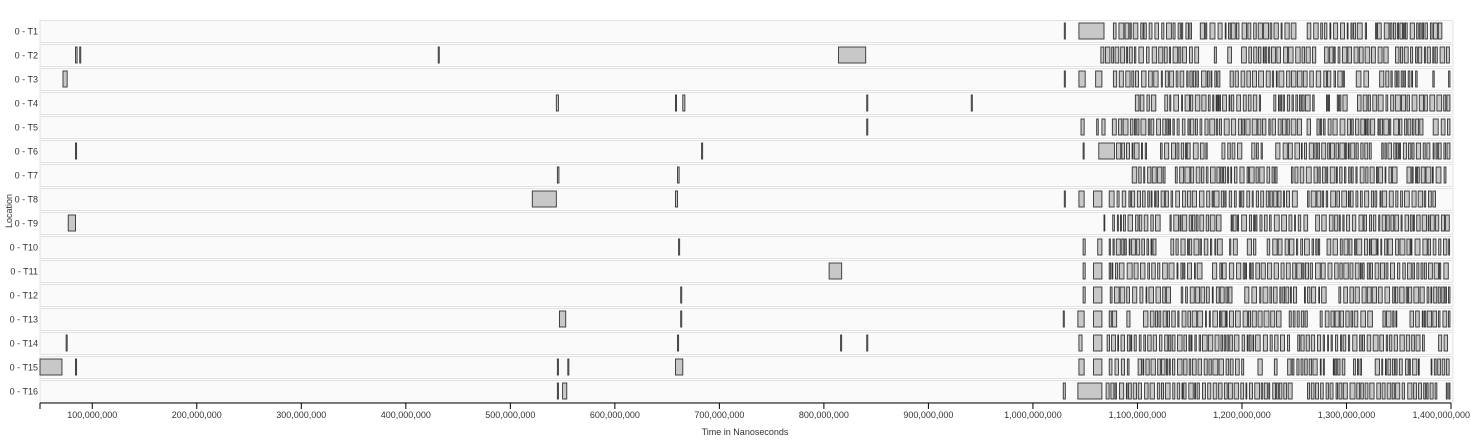 Image resolution: width=1471 pixels, height=442 pixels. Describe the element at coordinates (746, 104) in the screenshot. I see `row-background` at that location.